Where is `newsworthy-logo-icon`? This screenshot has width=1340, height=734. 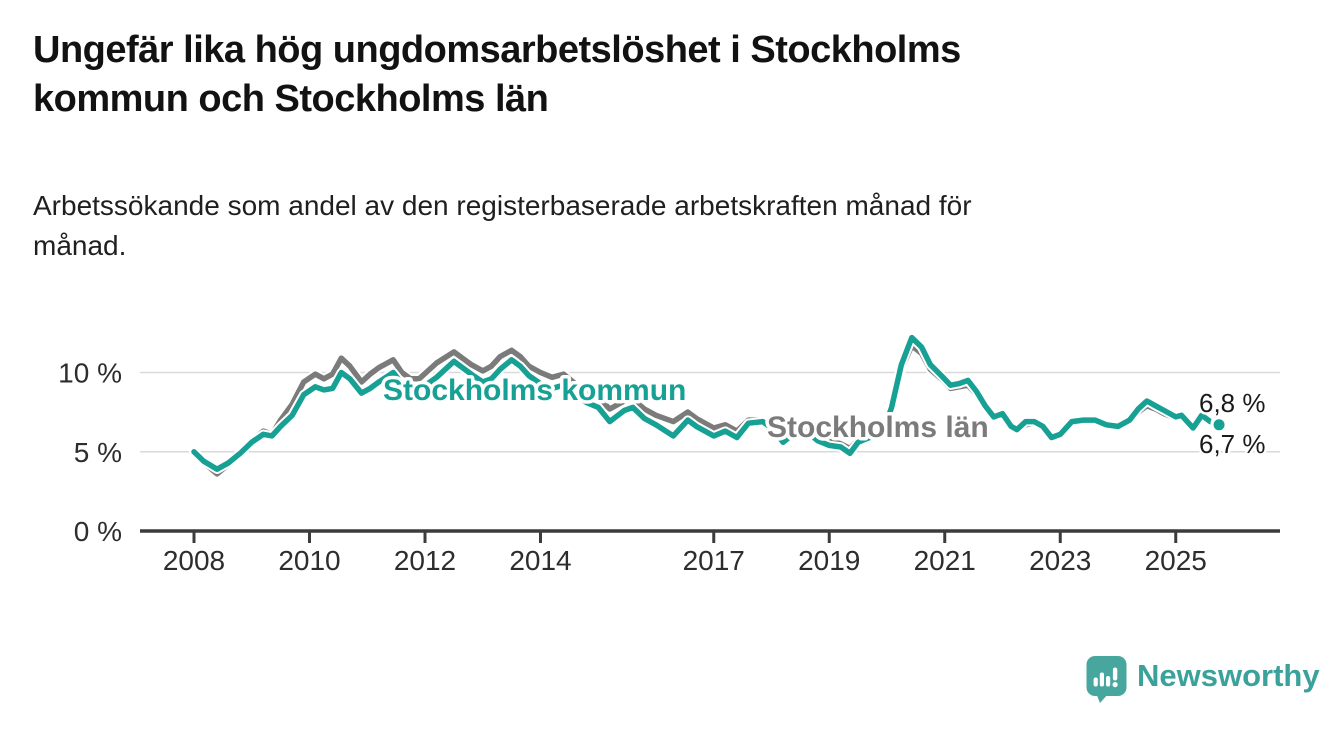 newsworthy-logo-icon is located at coordinates (1106, 679).